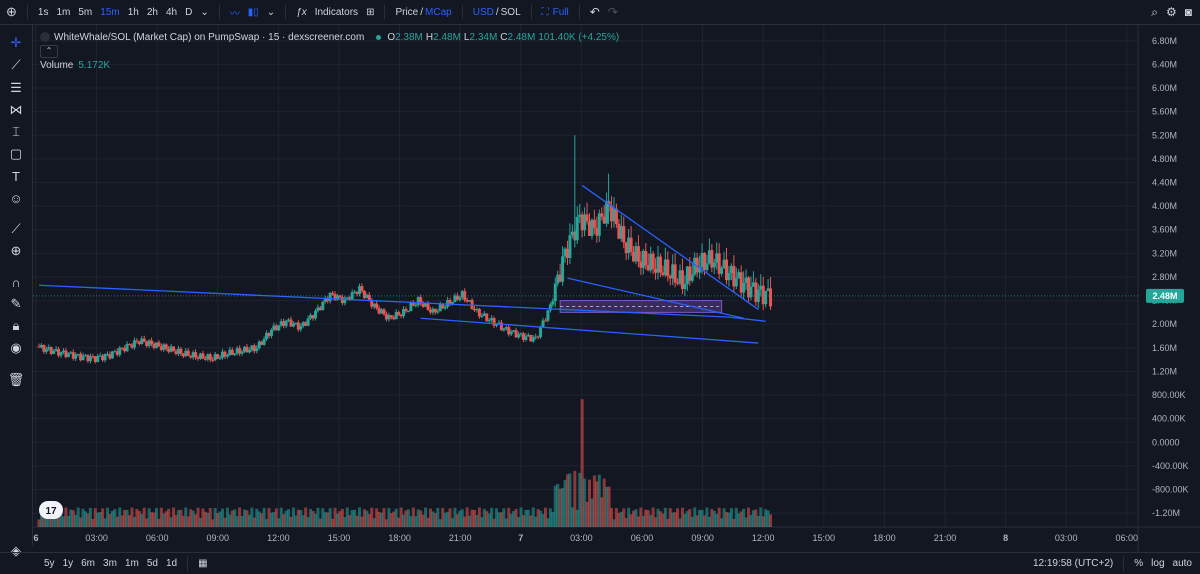  Describe the element at coordinates (16, 131) in the screenshot. I see `measure-icon: ⌶` at that location.